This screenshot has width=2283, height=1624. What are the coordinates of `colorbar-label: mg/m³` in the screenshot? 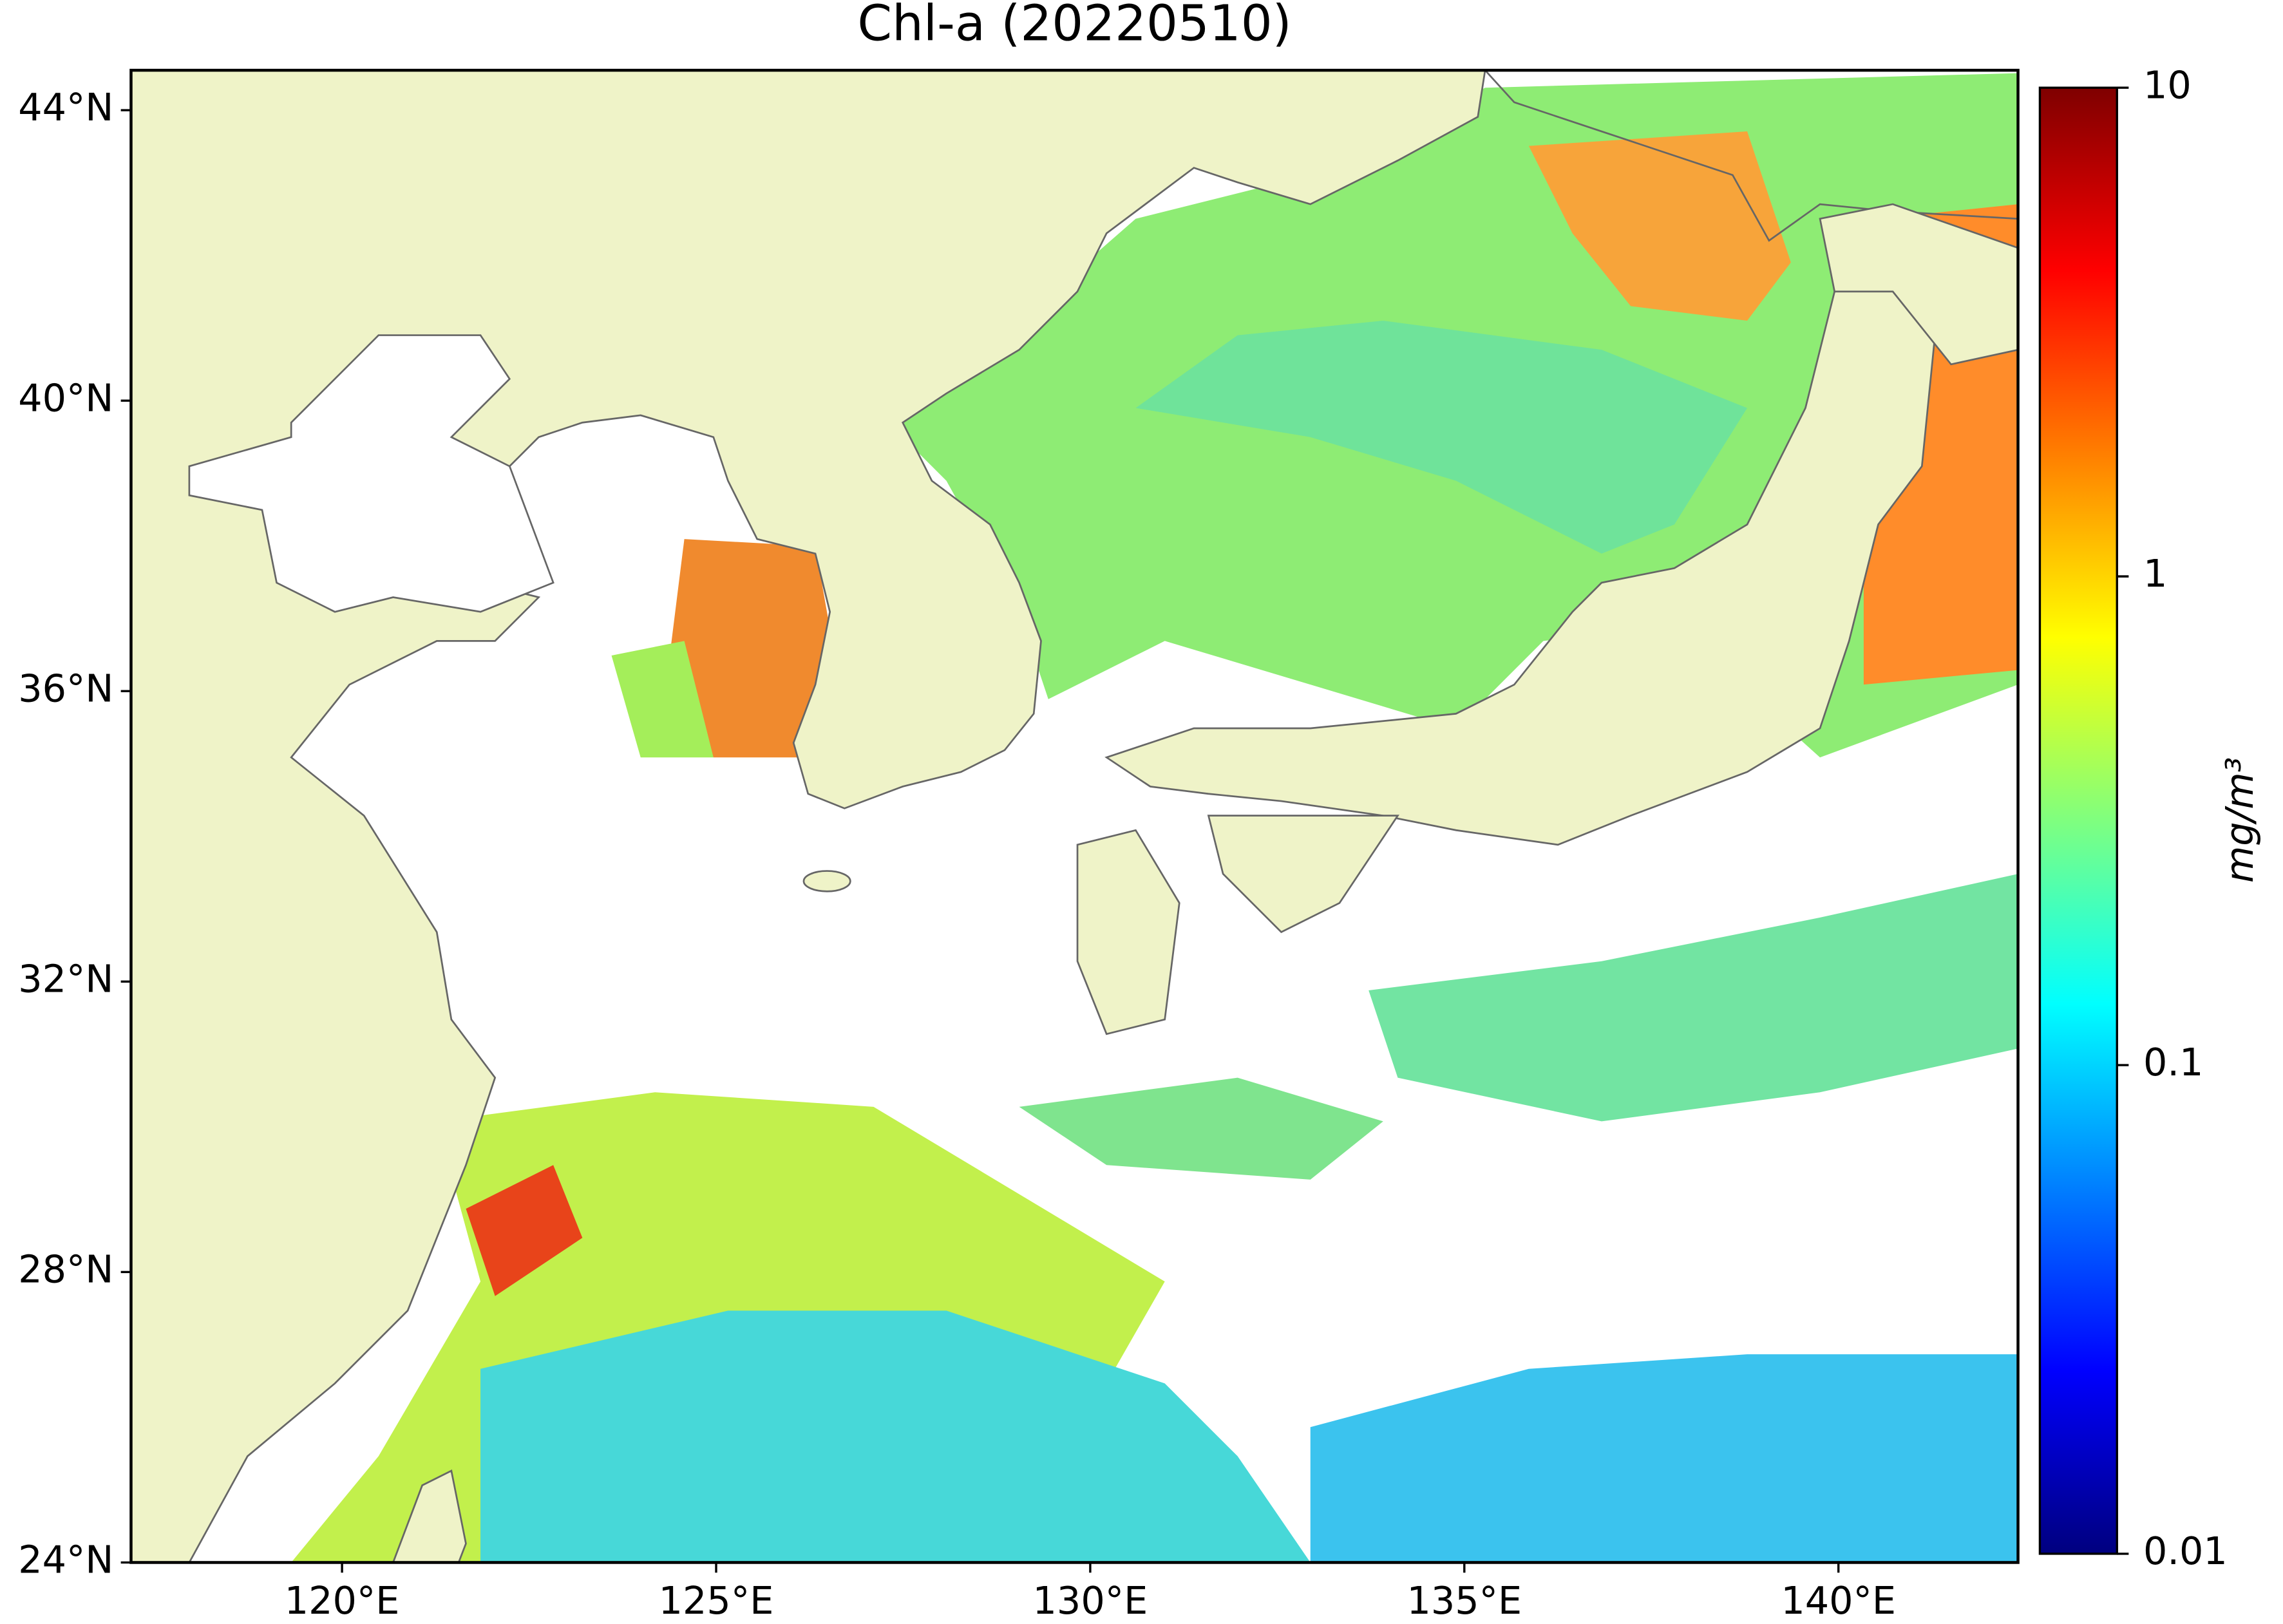 It's located at (2239, 820).